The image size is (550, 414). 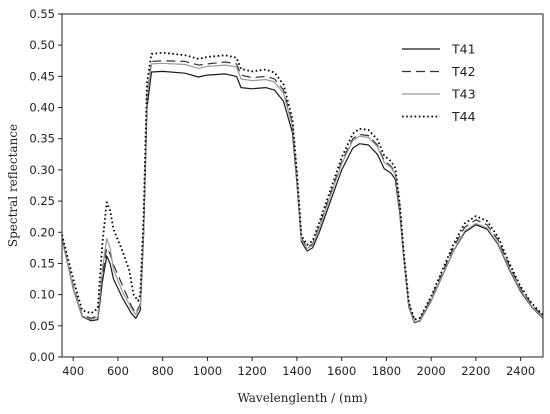 What do you see at coordinates (73, 371) in the screenshot?
I see `x-tick-label: 400` at bounding box center [73, 371].